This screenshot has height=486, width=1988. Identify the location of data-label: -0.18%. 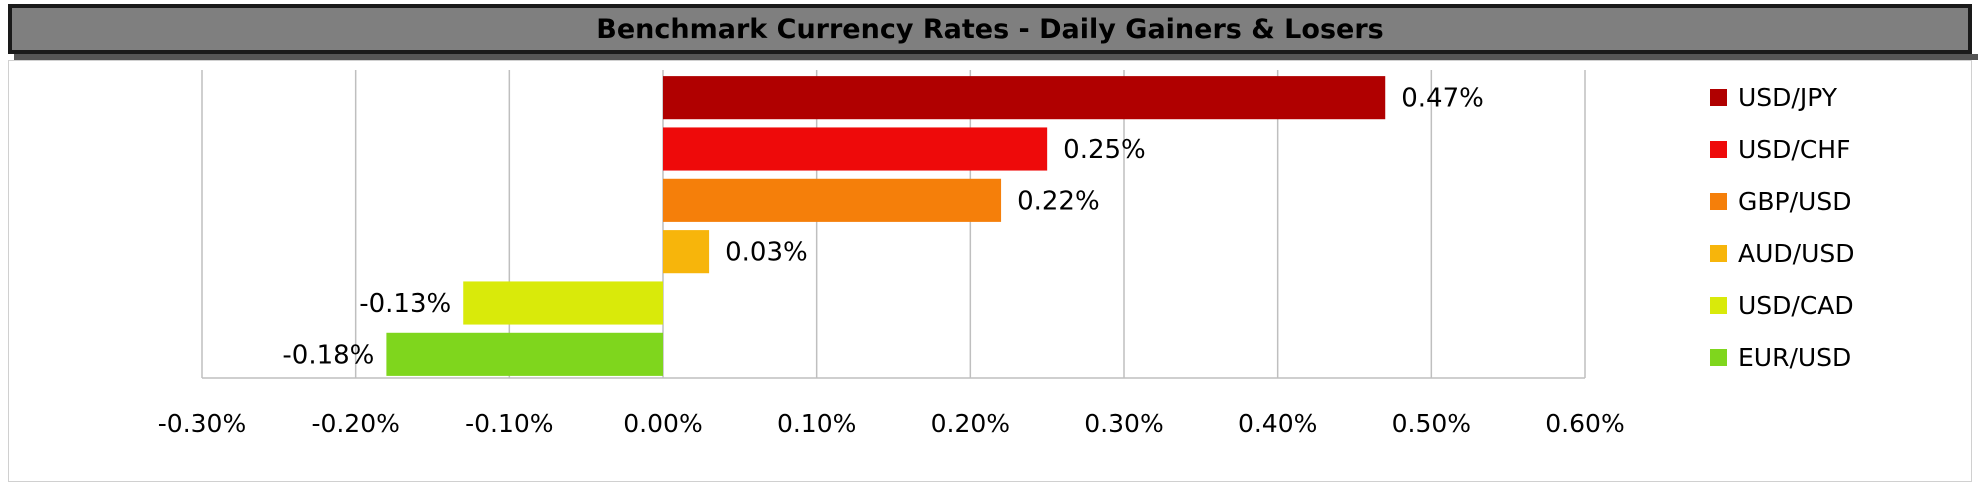
(328, 355).